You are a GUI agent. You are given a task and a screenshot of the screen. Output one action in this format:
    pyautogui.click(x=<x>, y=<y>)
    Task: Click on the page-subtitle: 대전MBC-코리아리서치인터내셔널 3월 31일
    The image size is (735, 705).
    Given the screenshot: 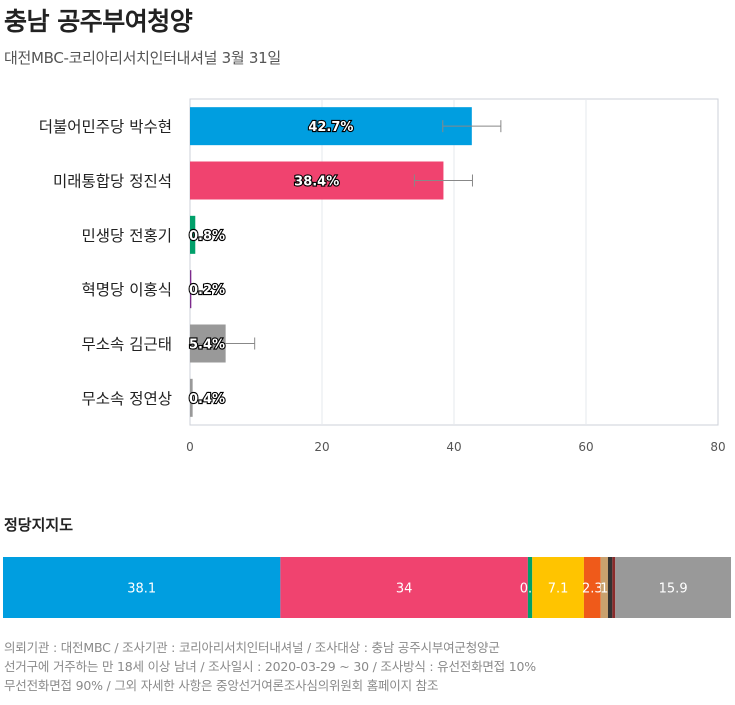 What is the action you would take?
    pyautogui.click(x=142, y=58)
    